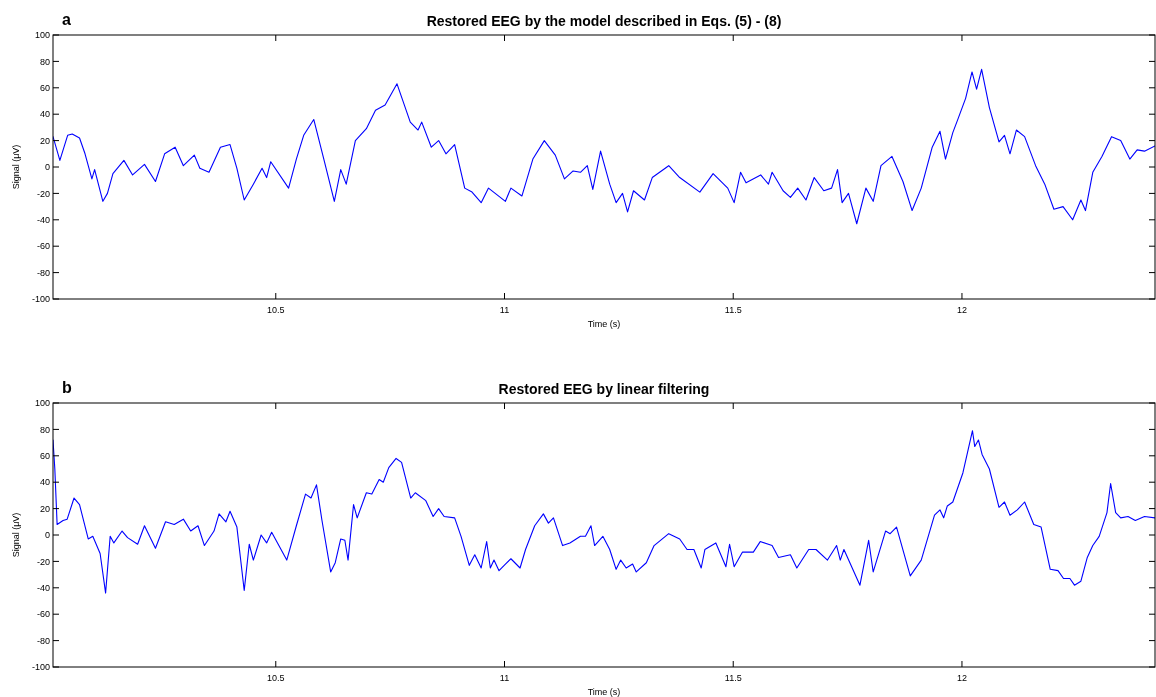  I want to click on text: a, so click(66, 19).